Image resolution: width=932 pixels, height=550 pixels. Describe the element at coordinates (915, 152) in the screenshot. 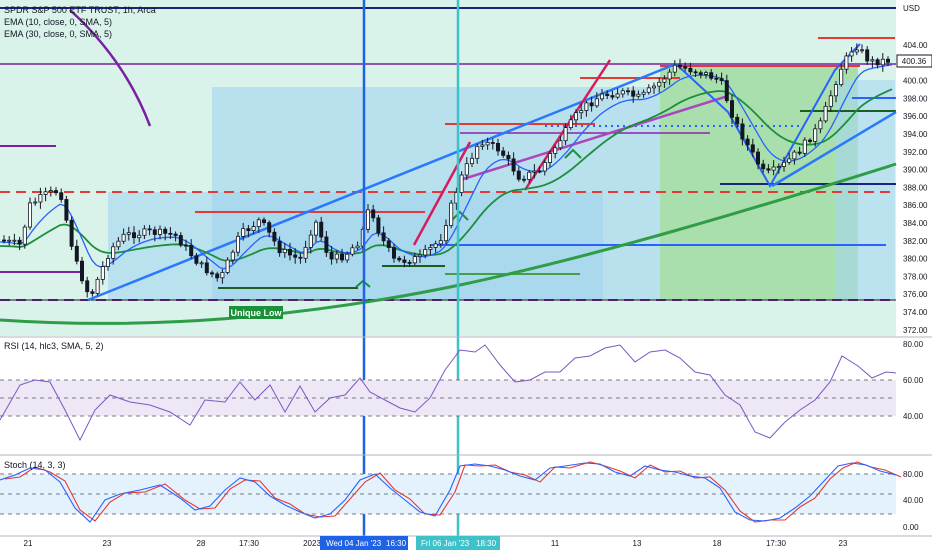

I see `price-tick-label: 392.00` at that location.